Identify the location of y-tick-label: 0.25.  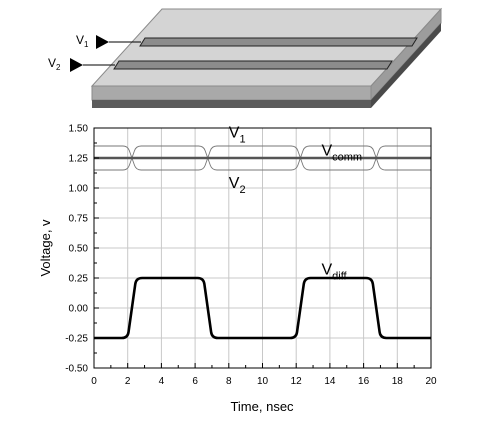
(79, 279).